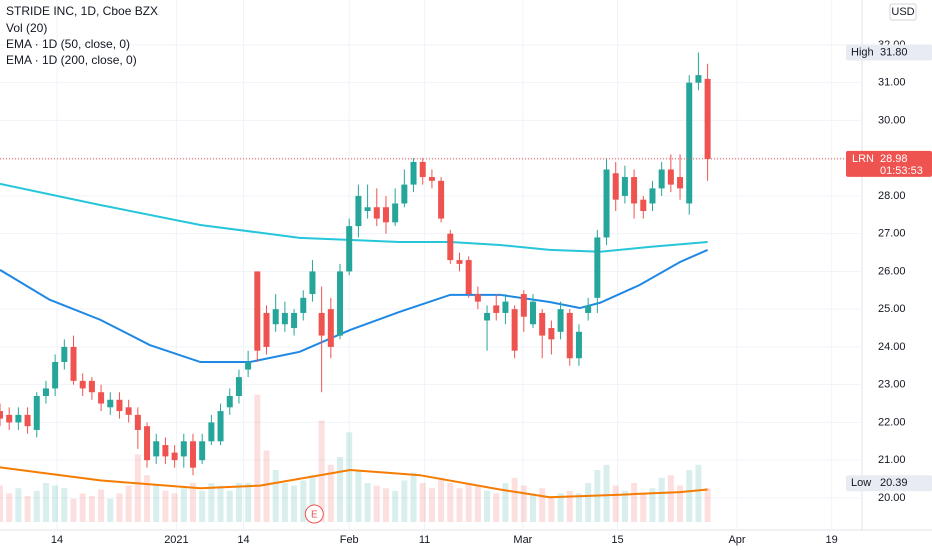 Image resolution: width=932 pixels, height=550 pixels. Describe the element at coordinates (892, 422) in the screenshot. I see `y-tick-label: 22.00` at that location.